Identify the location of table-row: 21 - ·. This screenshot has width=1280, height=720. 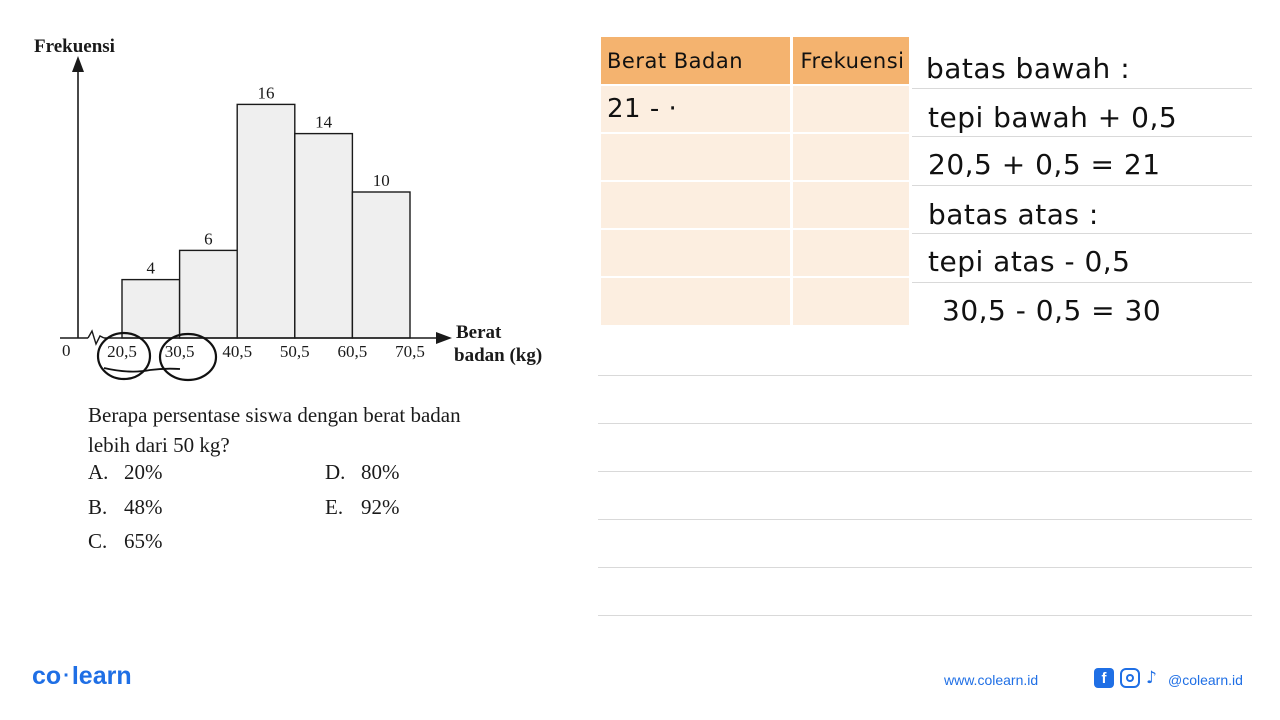
(755, 108).